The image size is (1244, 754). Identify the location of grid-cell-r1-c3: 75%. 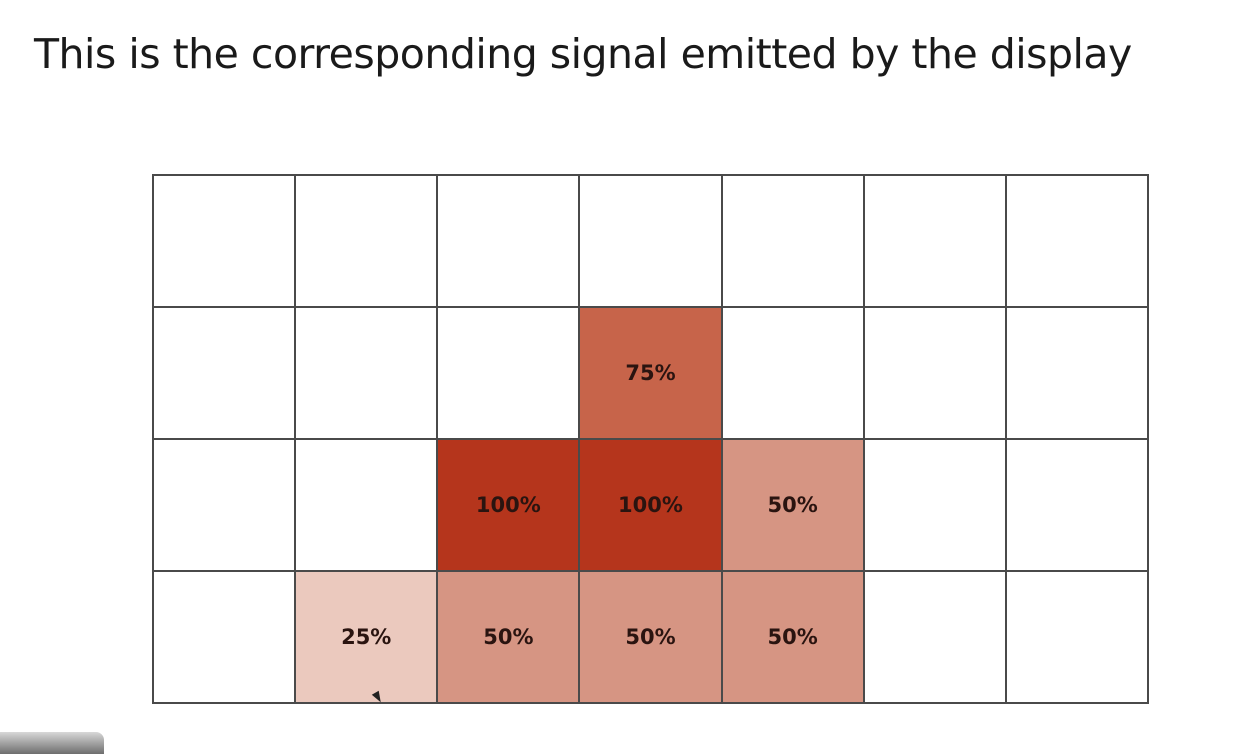
(651, 374).